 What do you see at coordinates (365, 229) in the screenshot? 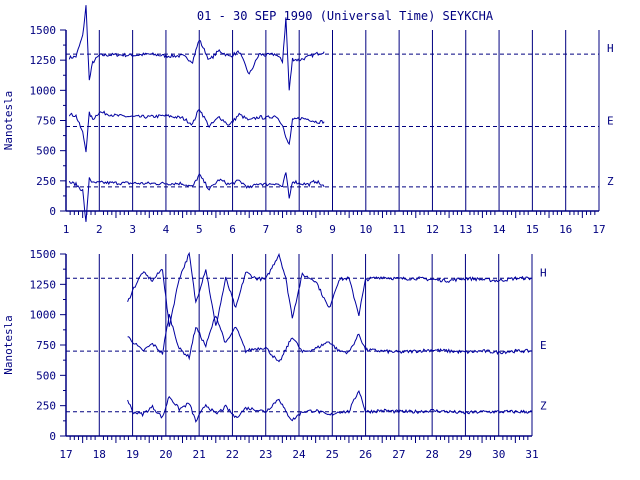
I see `x-tick-label: 10` at bounding box center [365, 229].